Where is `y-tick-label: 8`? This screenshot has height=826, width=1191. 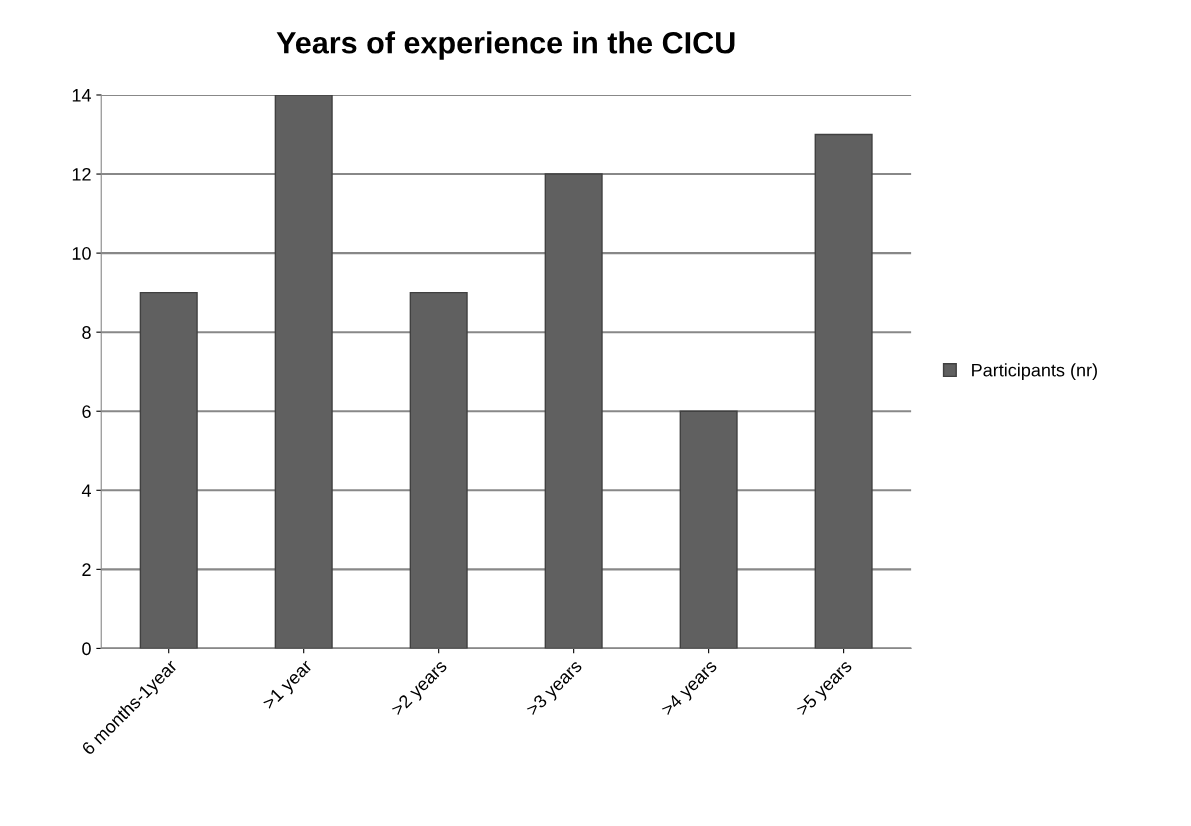 y-tick-label: 8 is located at coordinates (86, 332).